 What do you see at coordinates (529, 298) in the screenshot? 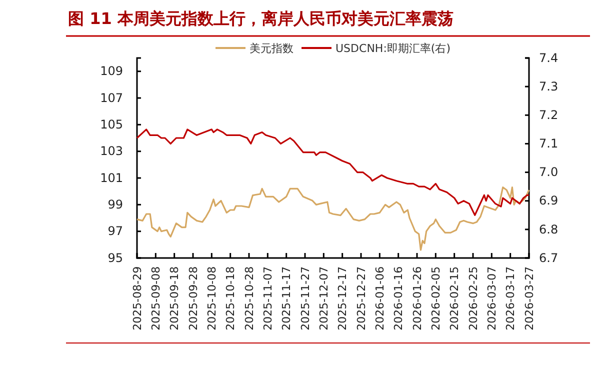
I see `x-tick-label: 2026-03-27` at bounding box center [529, 298].